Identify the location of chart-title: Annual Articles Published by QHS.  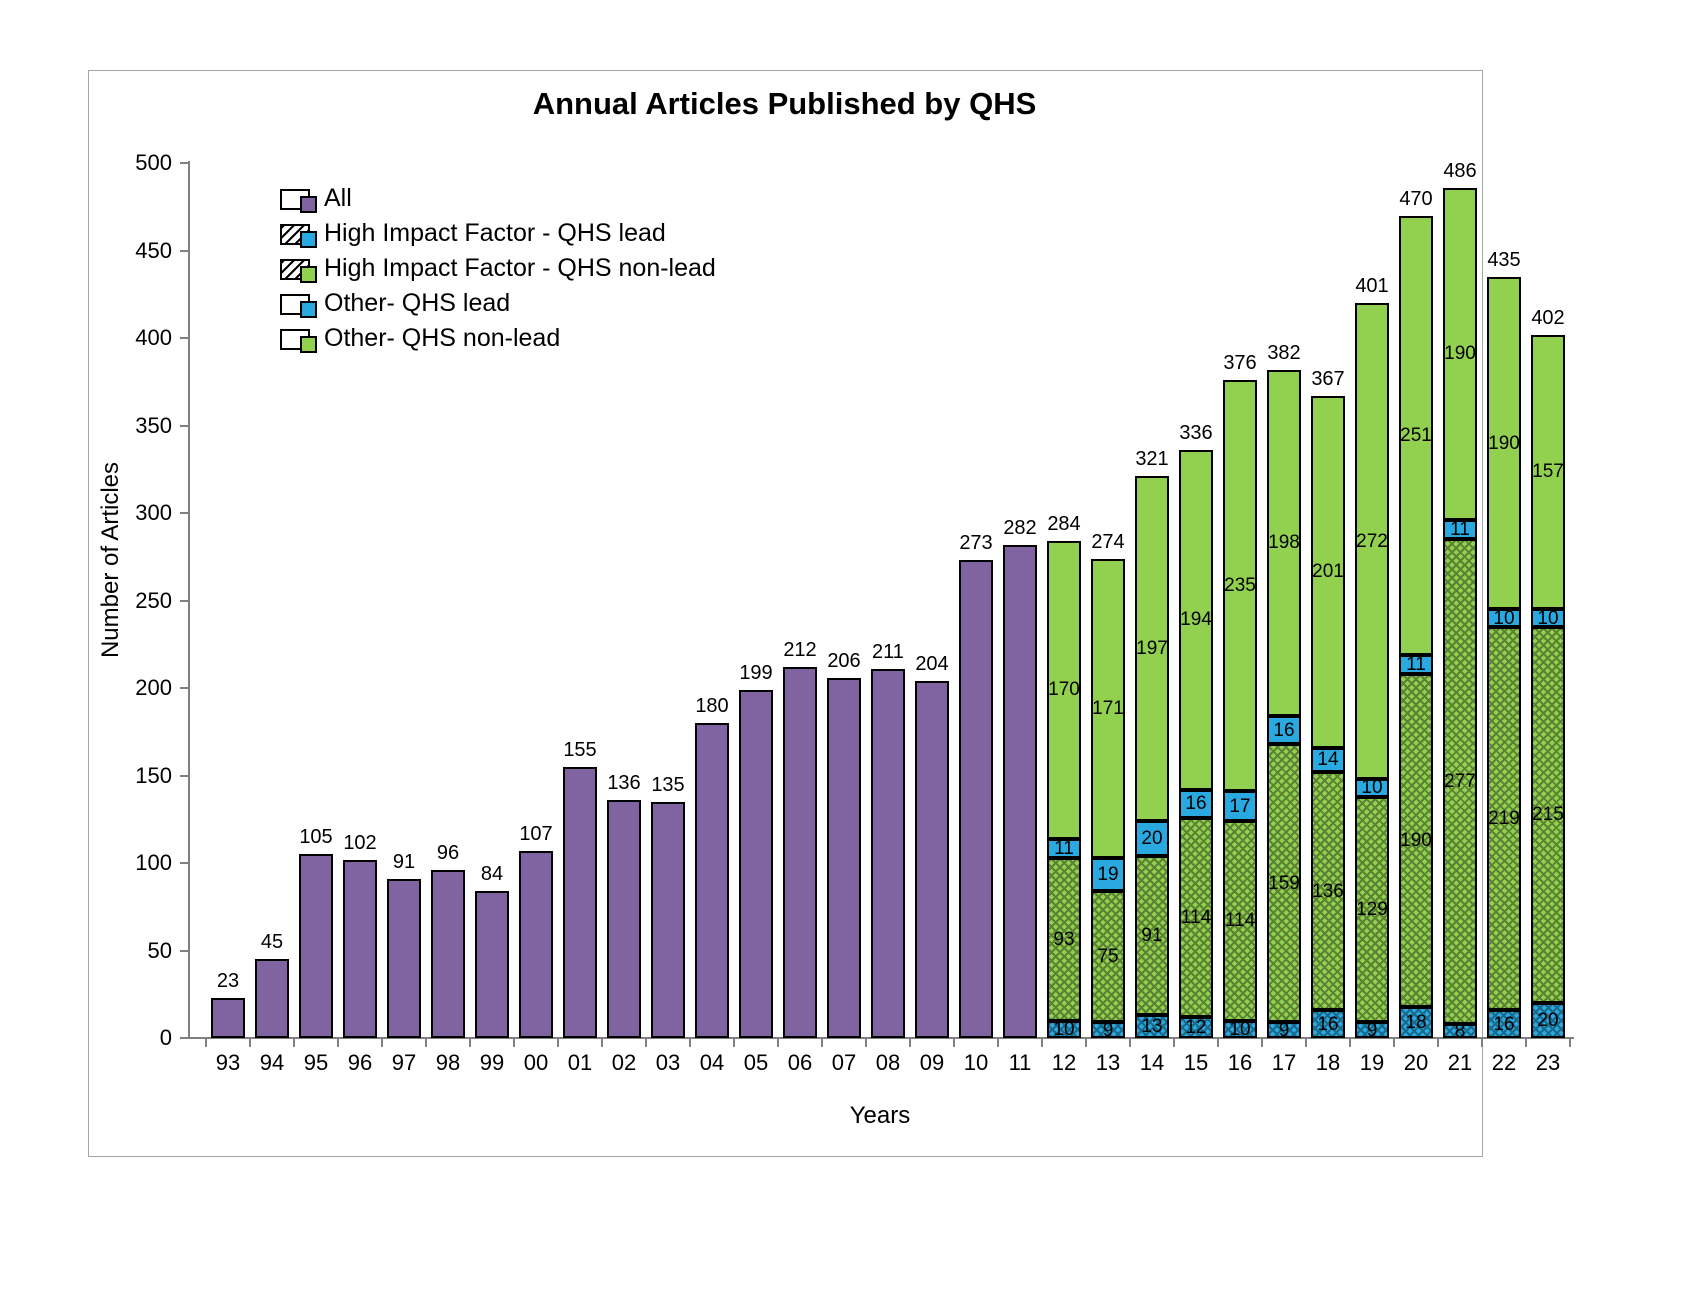
(784, 103).